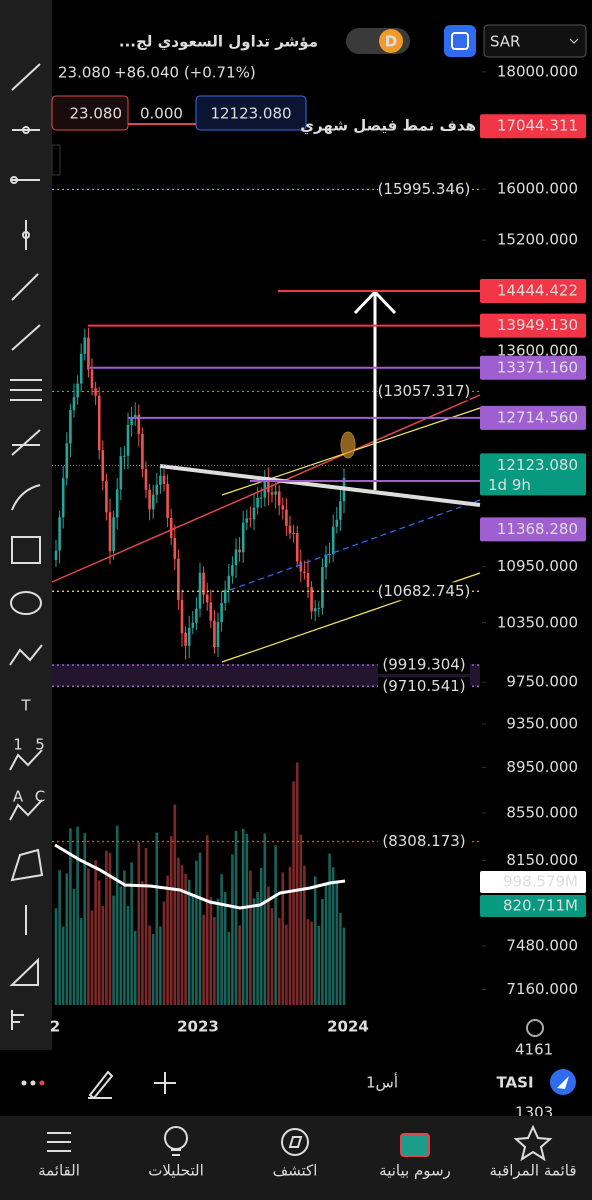 This screenshot has width=592, height=1200. Describe the element at coordinates (101, 1085) in the screenshot. I see `pencil-icon` at that location.